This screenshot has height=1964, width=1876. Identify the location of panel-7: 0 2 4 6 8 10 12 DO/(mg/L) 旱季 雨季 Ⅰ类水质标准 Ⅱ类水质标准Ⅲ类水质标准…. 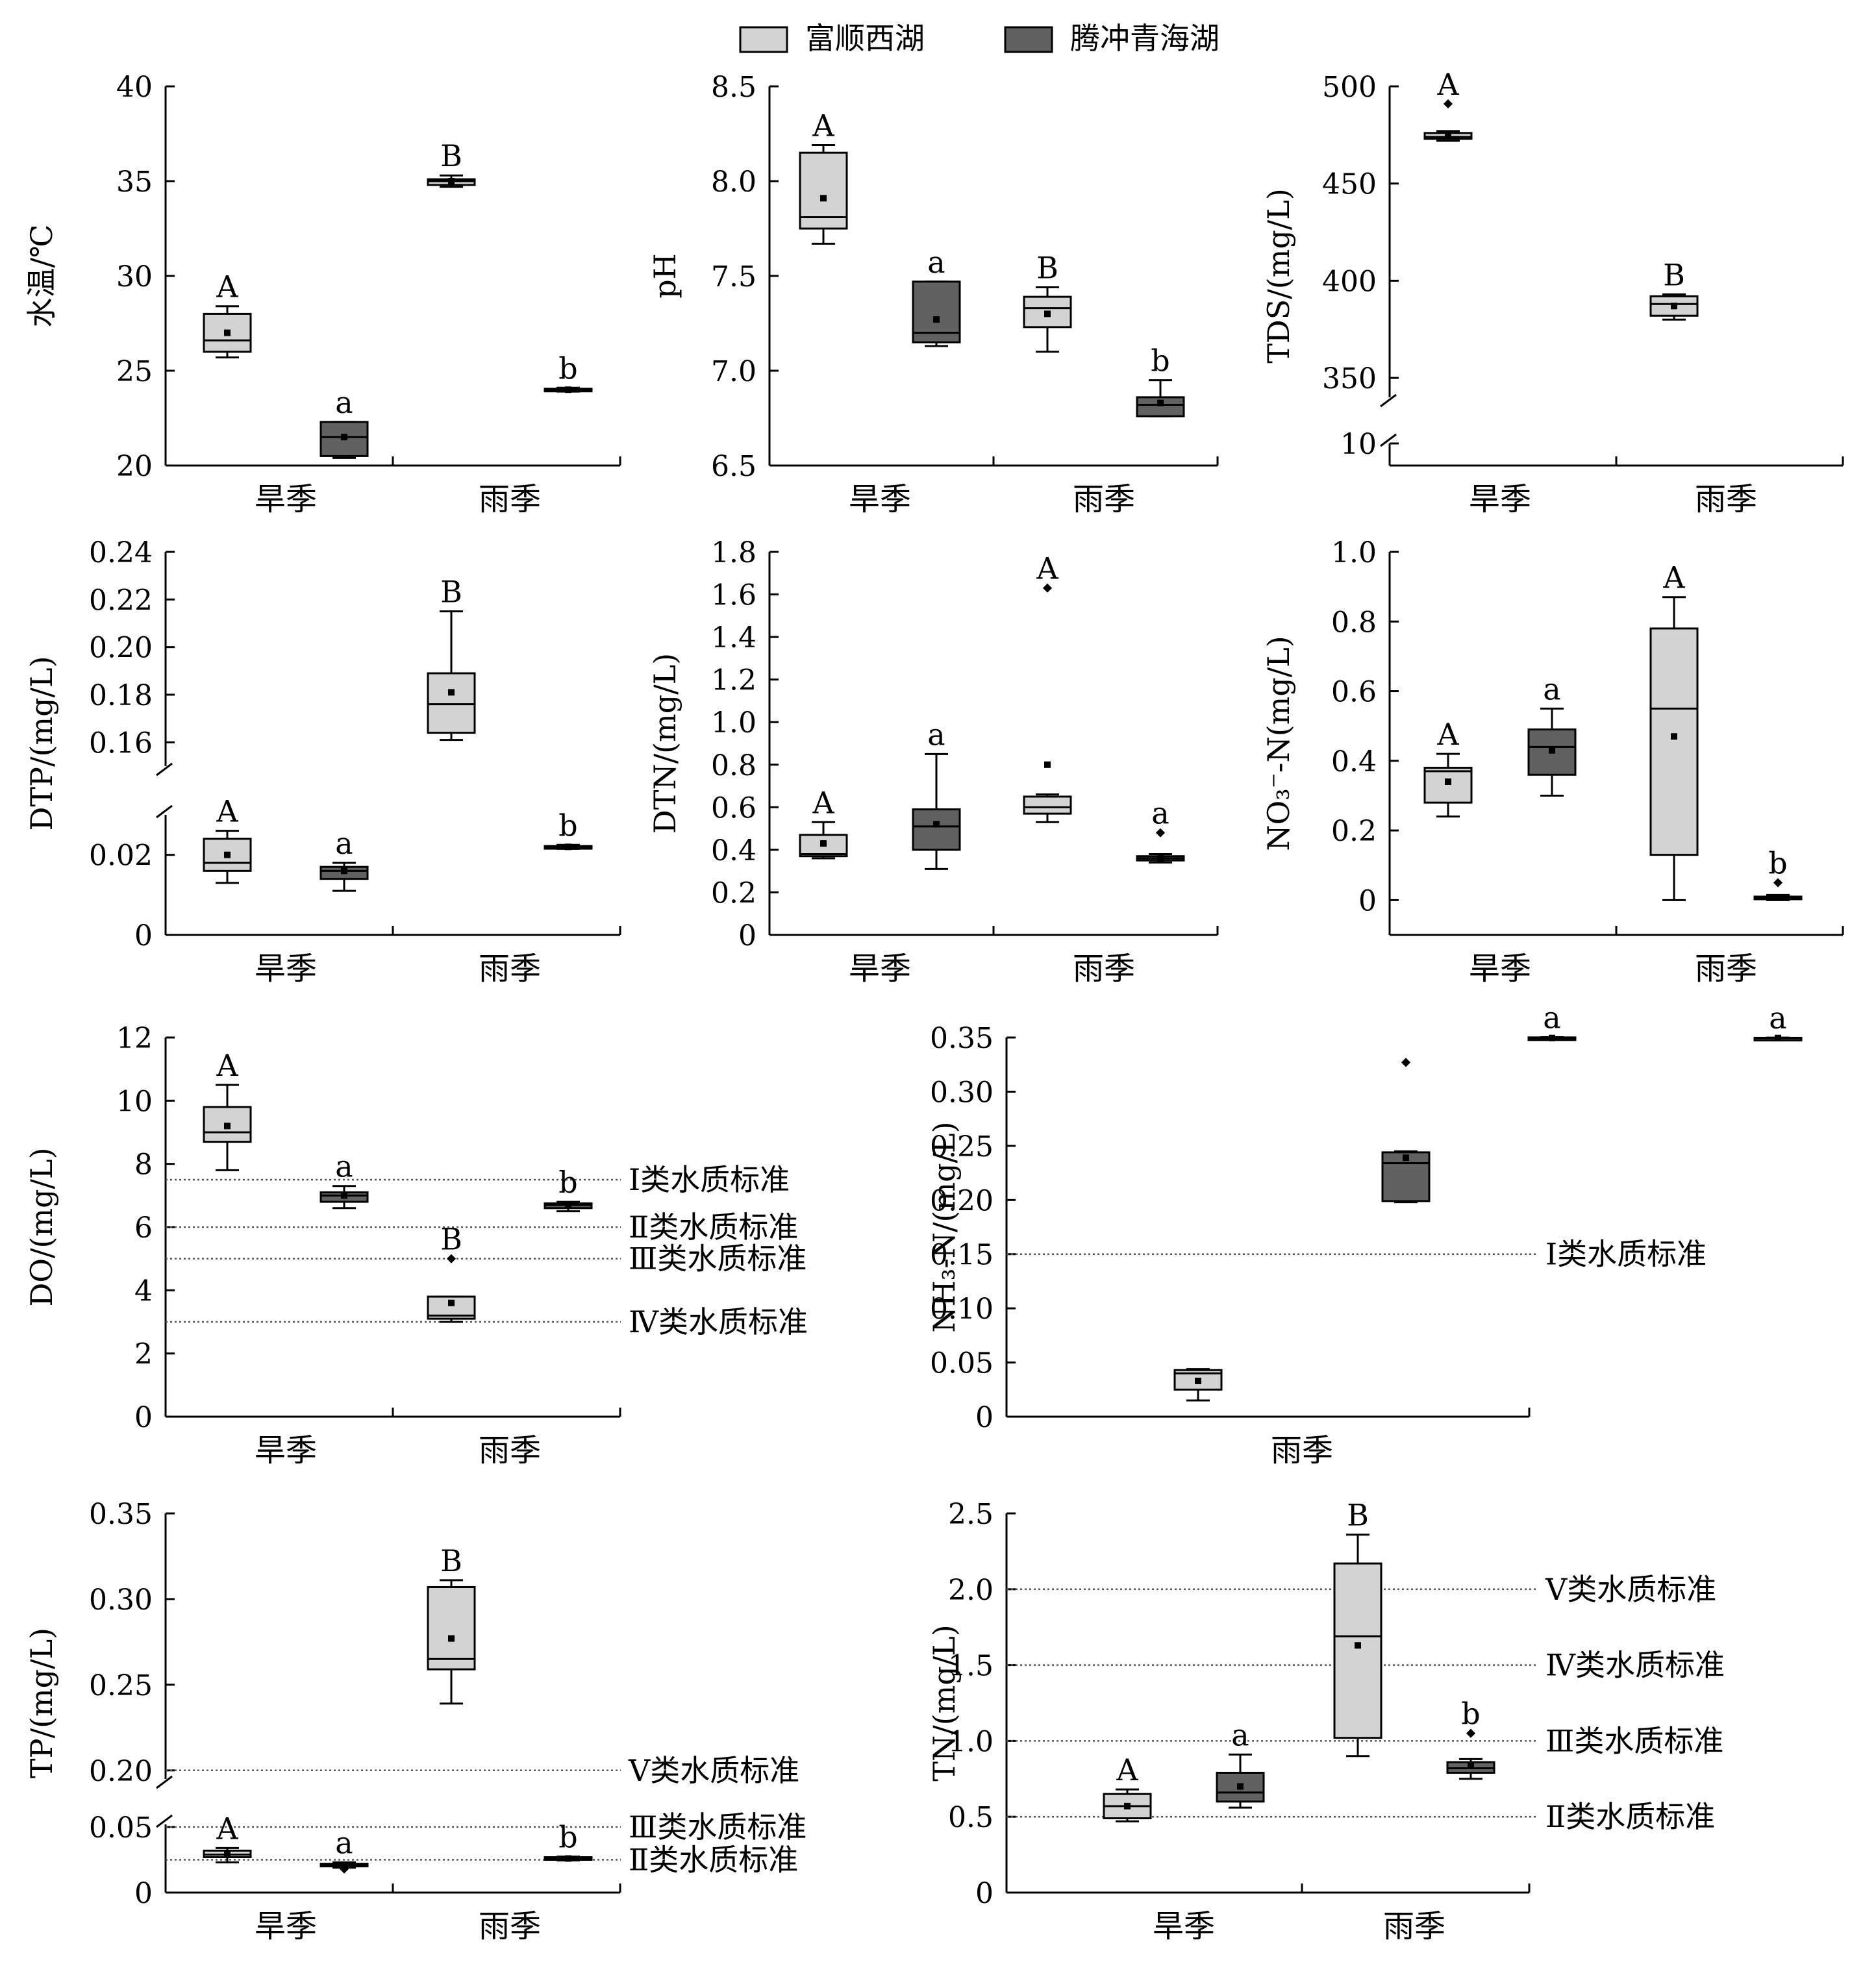
(416, 1245).